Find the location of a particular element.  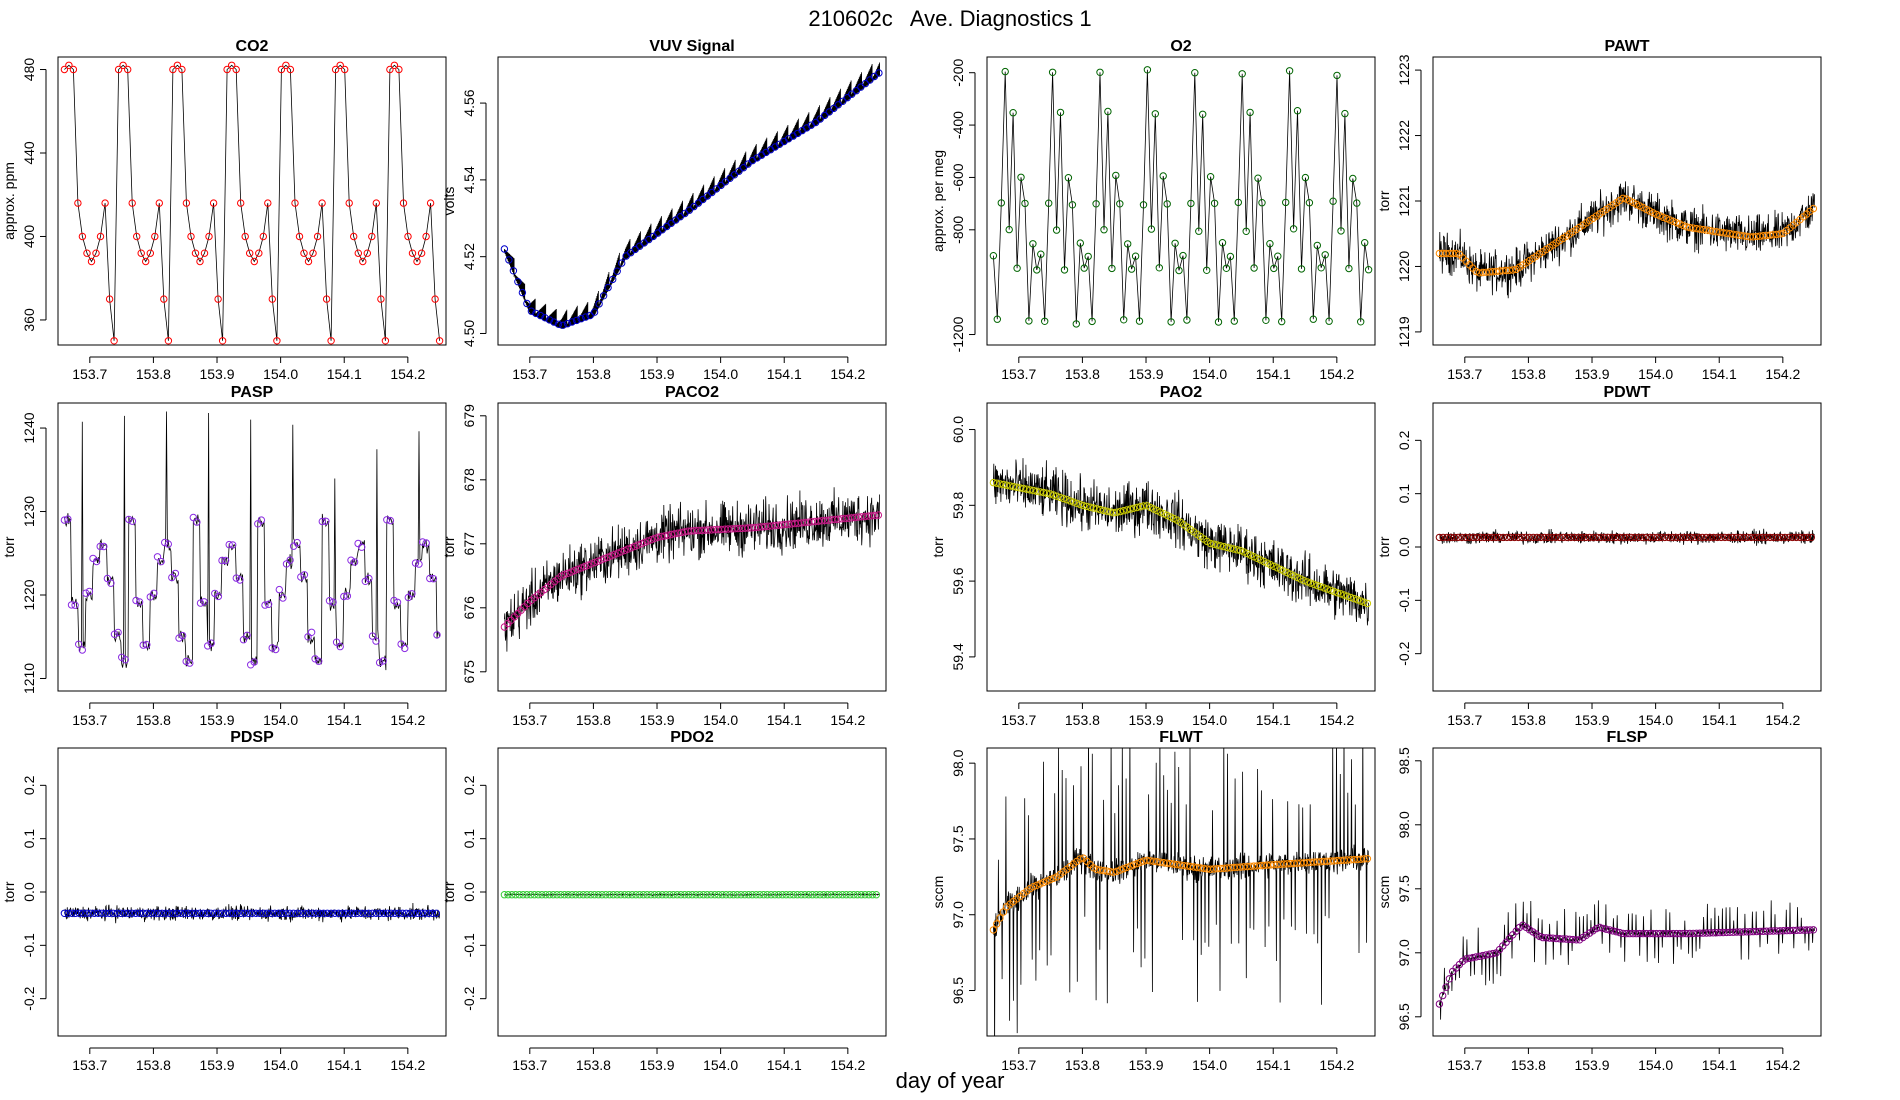

x-tick-label: 154.1 is located at coordinates (784, 720).